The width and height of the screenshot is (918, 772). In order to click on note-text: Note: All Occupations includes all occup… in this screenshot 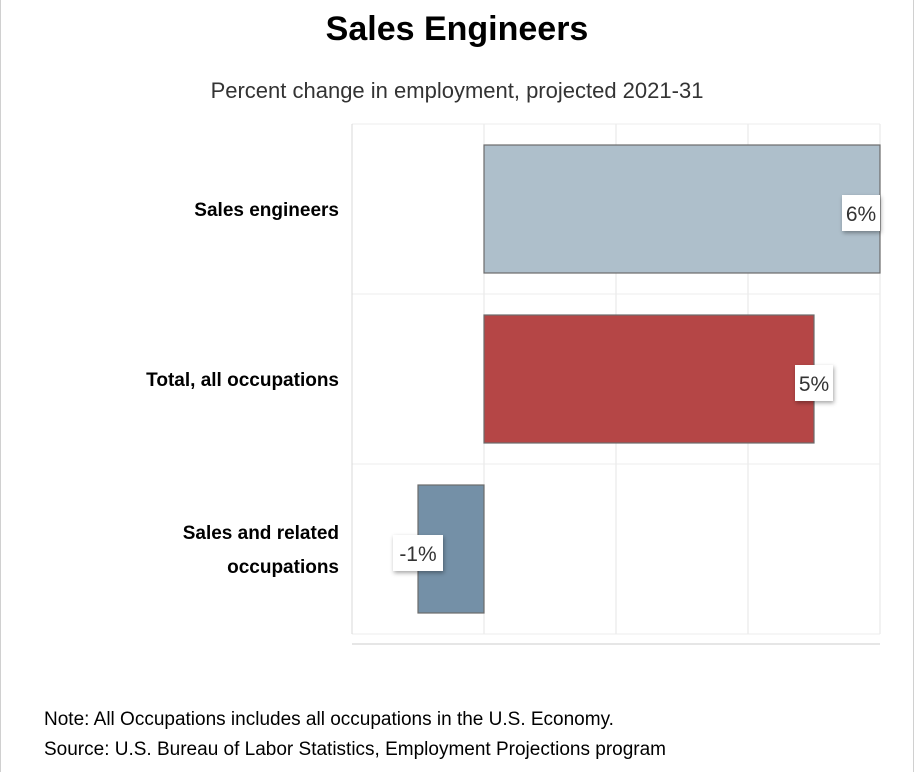, I will do `click(329, 719)`.